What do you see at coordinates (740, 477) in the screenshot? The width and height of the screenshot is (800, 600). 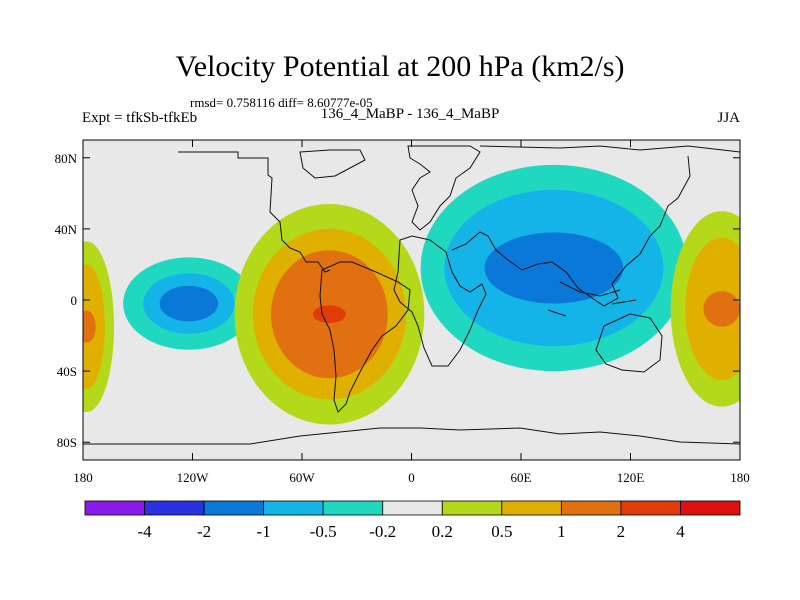 I see `x-tick-label-6: 180` at bounding box center [740, 477].